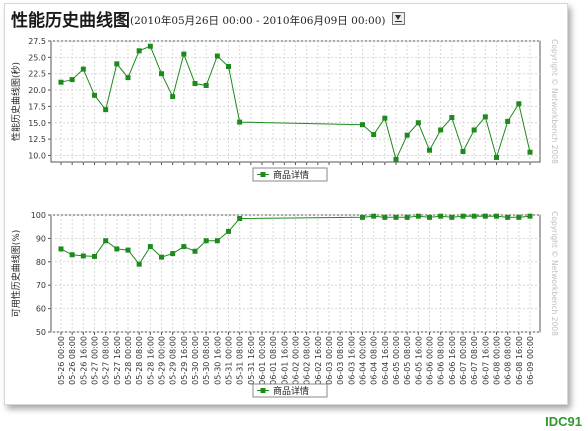 This screenshot has height=431, width=588. What do you see at coordinates (95, 360) in the screenshot?
I see `x-tick-label: 05-27 00:00` at bounding box center [95, 360].